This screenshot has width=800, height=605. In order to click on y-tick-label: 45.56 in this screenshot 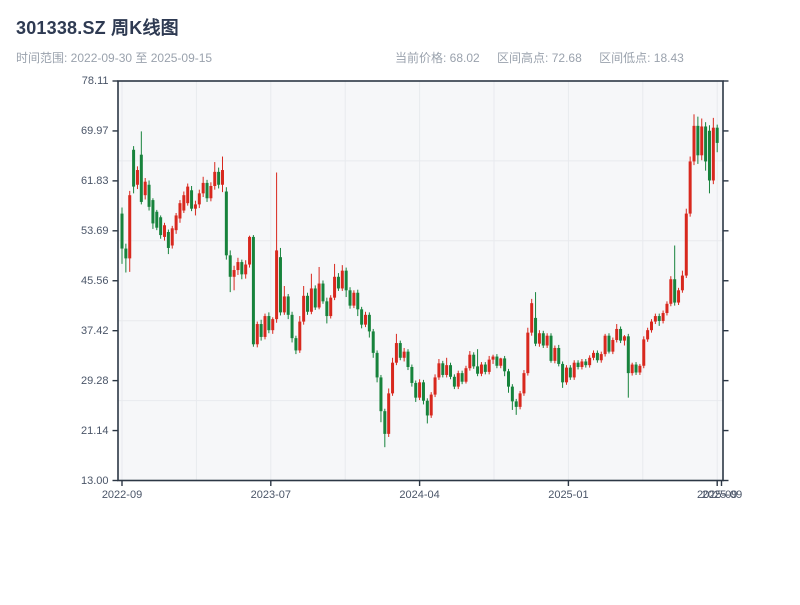, I will do `click(94, 280)`.